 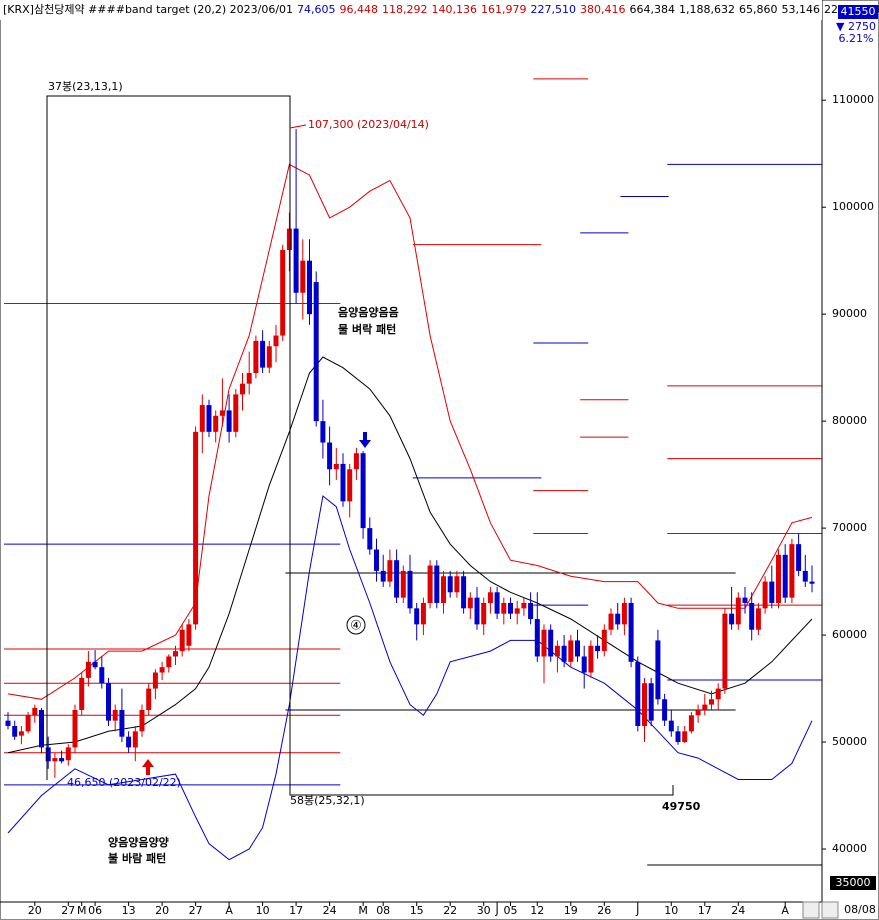 What do you see at coordinates (604, 910) in the screenshot?
I see `x-tick-label: 26` at bounding box center [604, 910].